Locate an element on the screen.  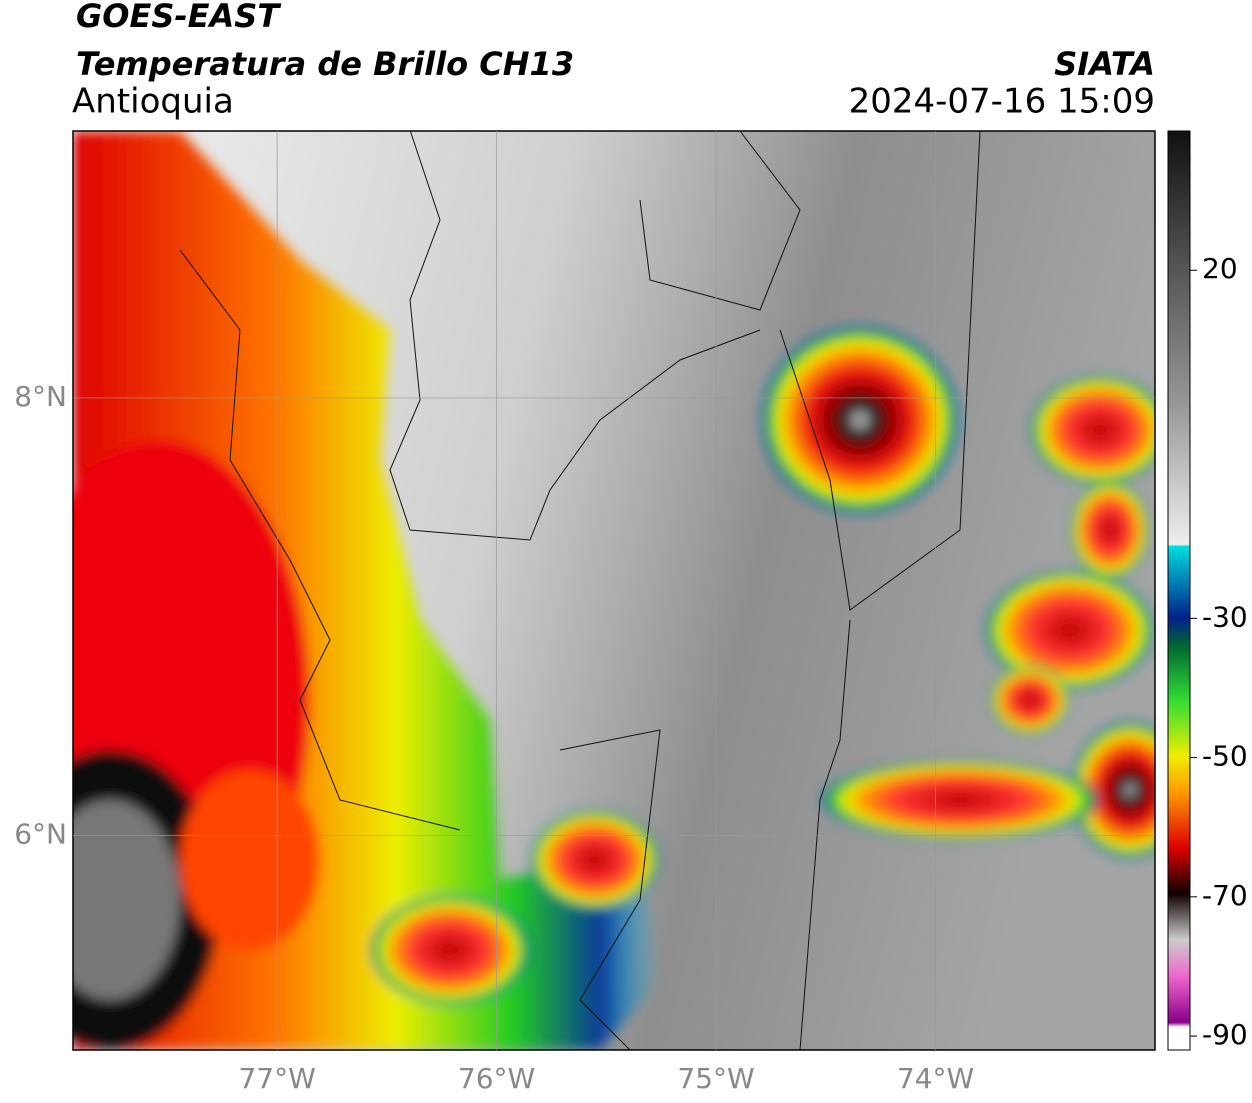
lon-label: 77°W is located at coordinates (276, 1078).